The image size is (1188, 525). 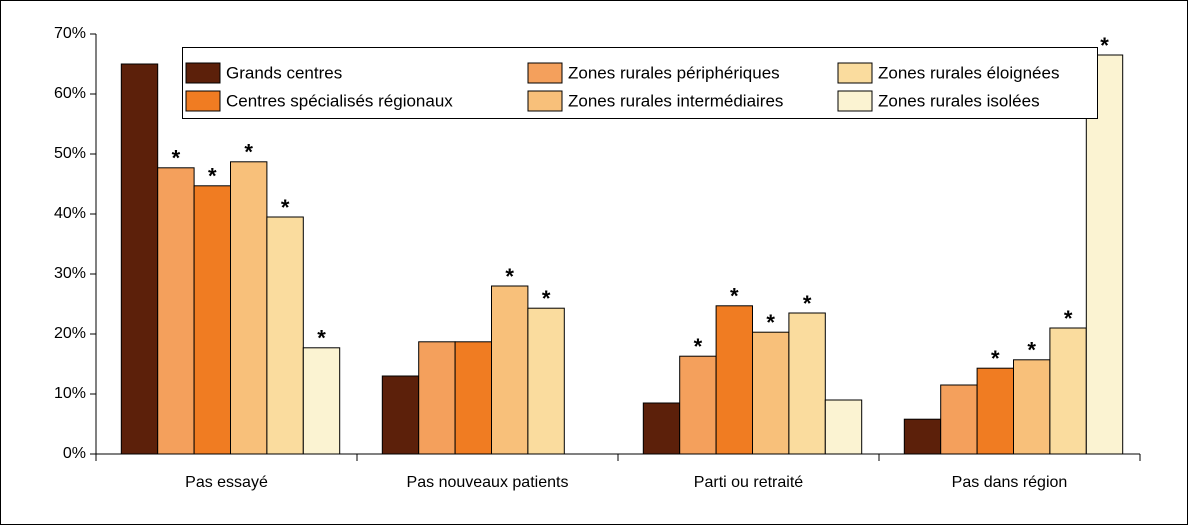 I want to click on y-tick-label: 10%, so click(x=70, y=393).